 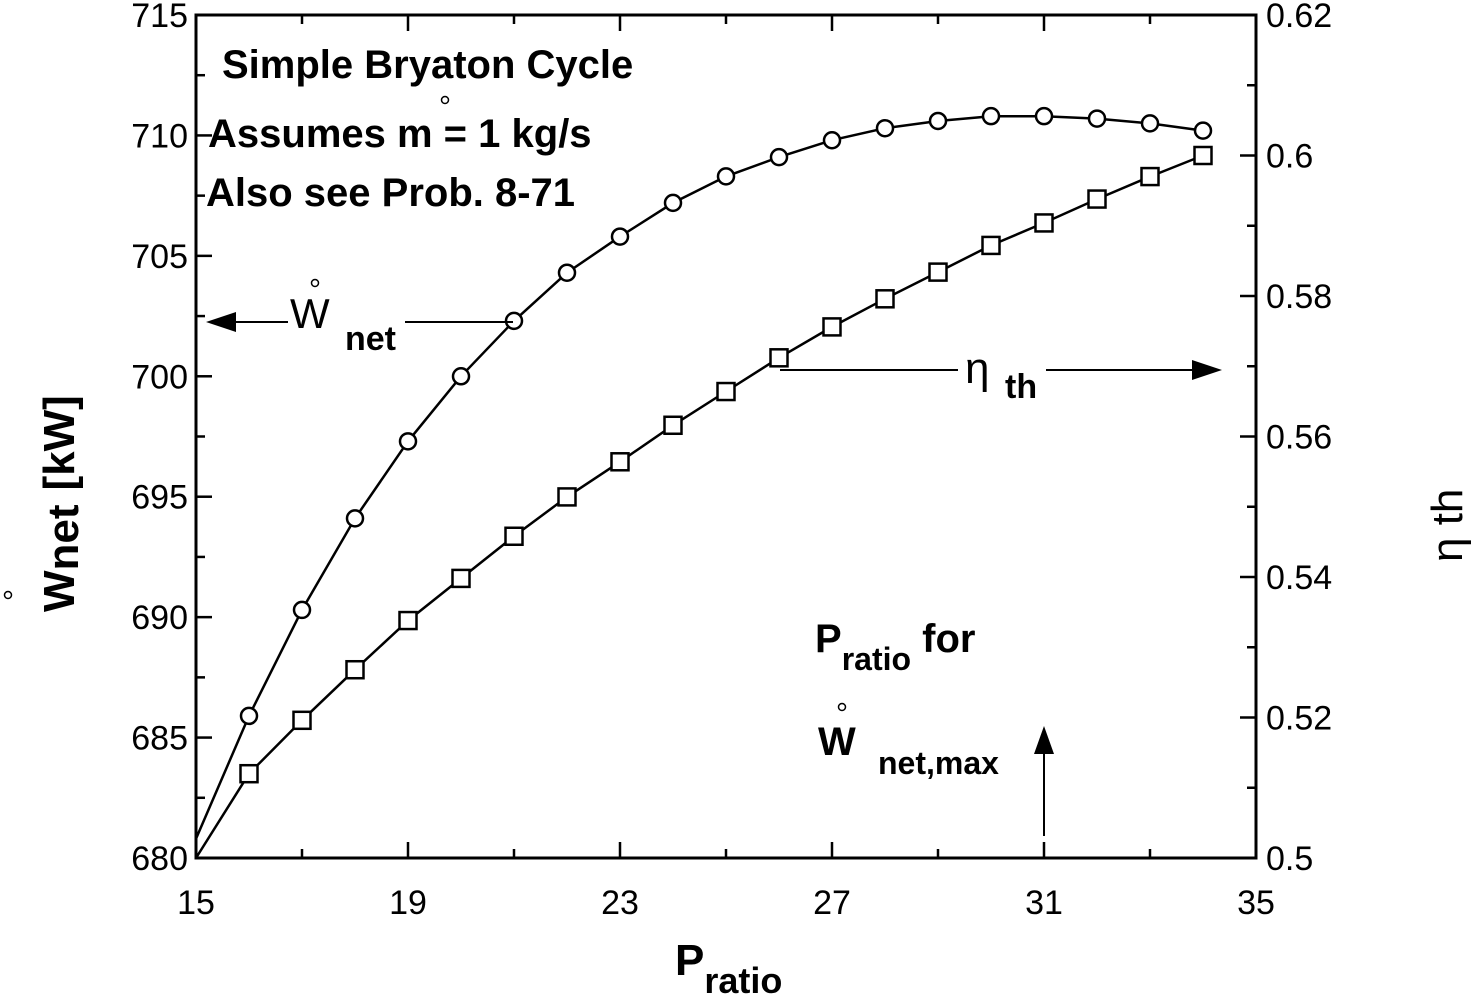 I want to click on y-tick-label: 680, so click(x=159, y=859).